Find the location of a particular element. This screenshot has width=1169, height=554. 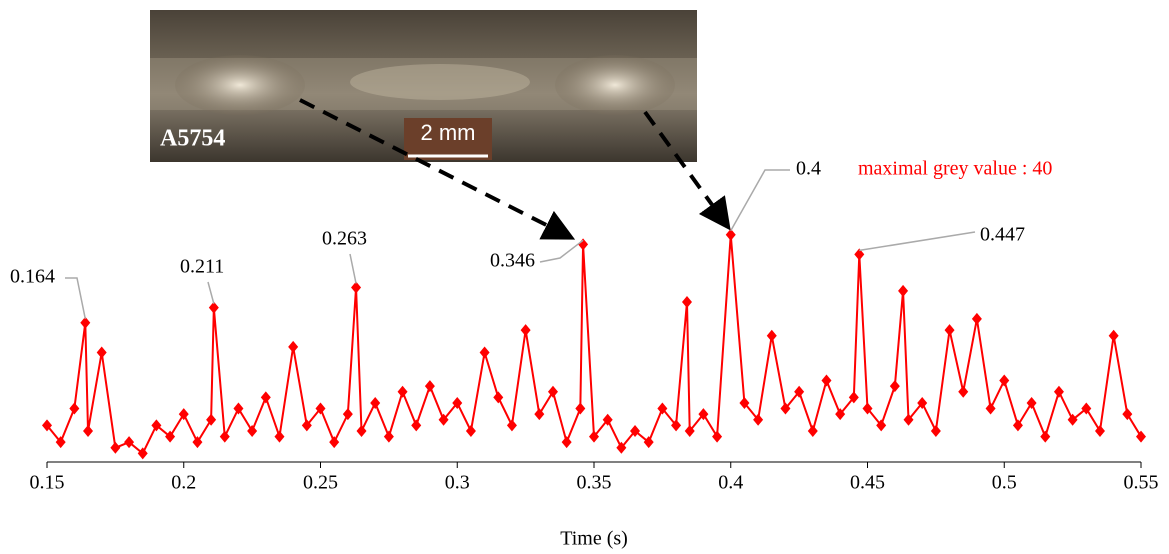

x-tick-label: 0.45 is located at coordinates (867, 483).